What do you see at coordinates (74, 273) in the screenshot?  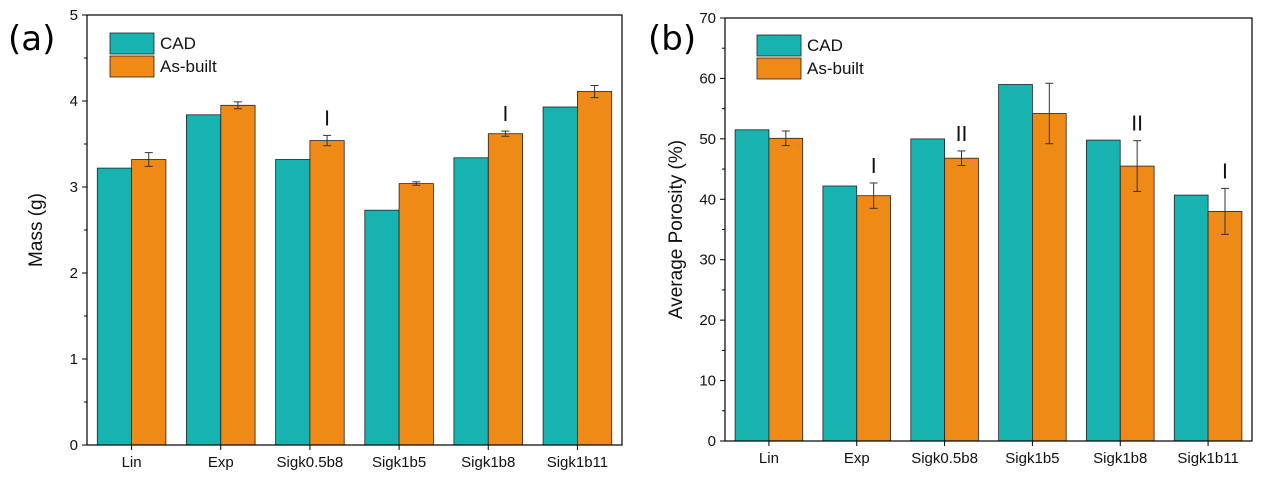 I see `y-tick-label: 2` at bounding box center [74, 273].